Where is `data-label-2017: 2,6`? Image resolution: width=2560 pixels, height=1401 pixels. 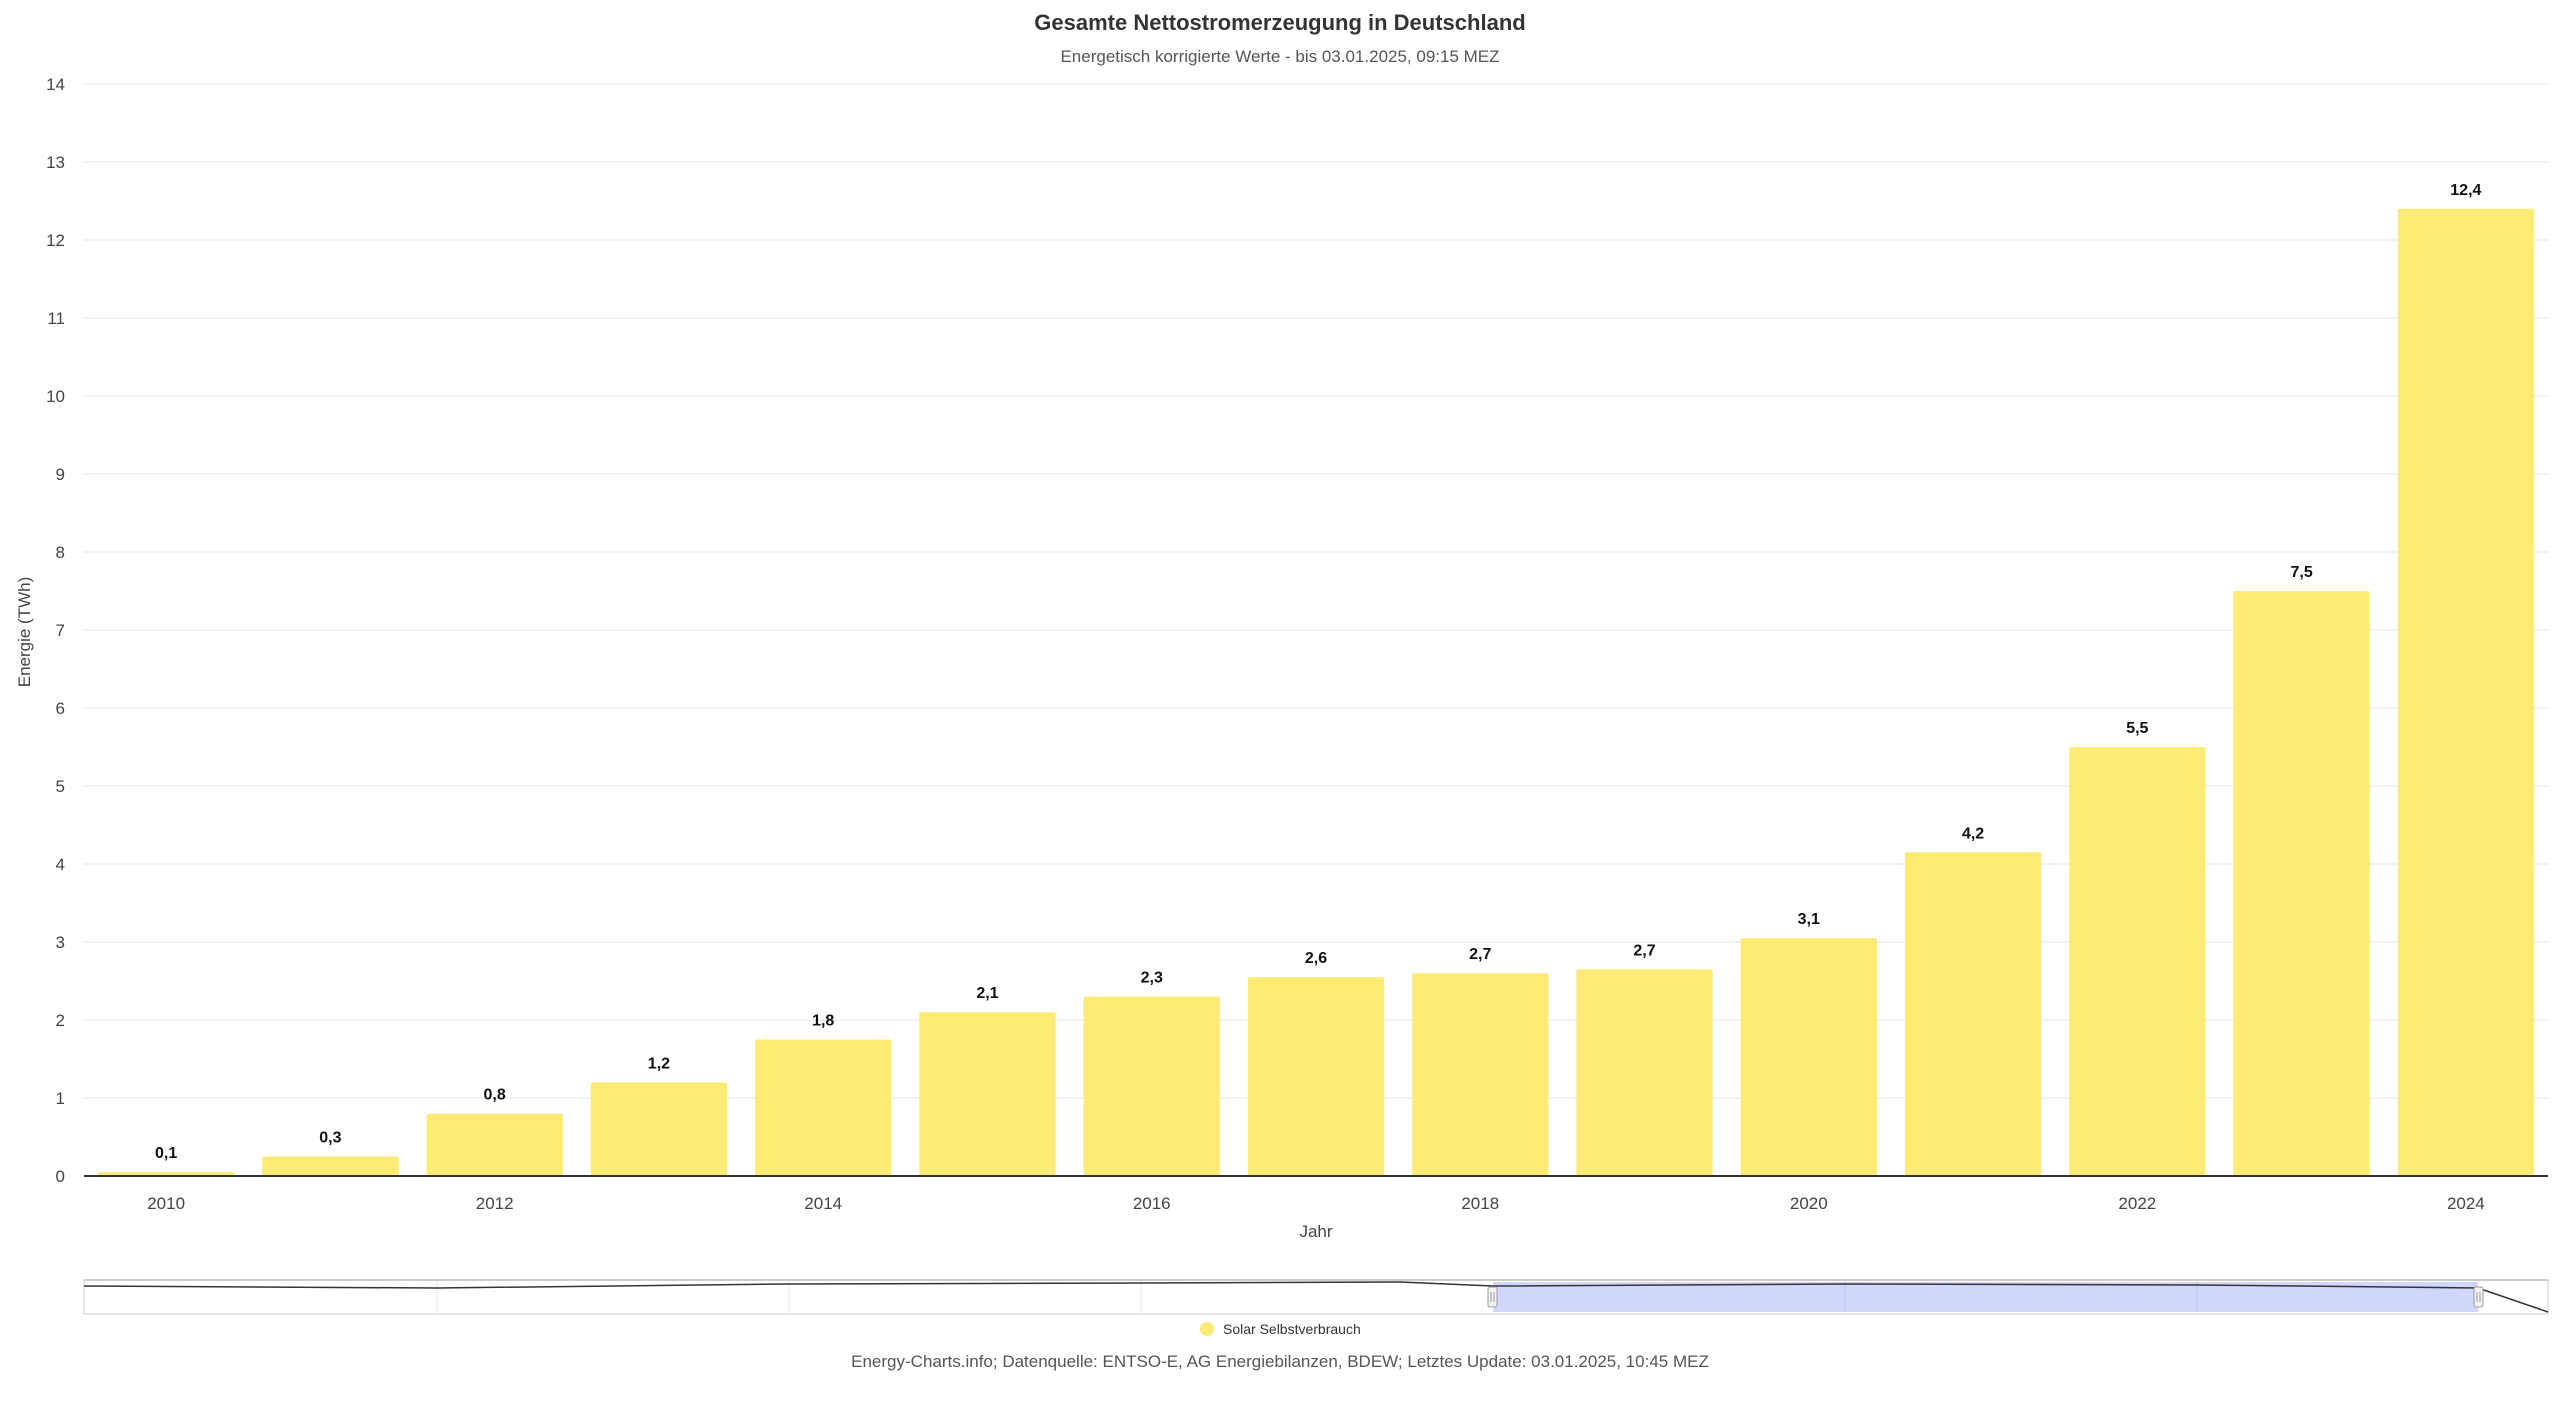
data-label-2017: 2,6 is located at coordinates (1316, 958).